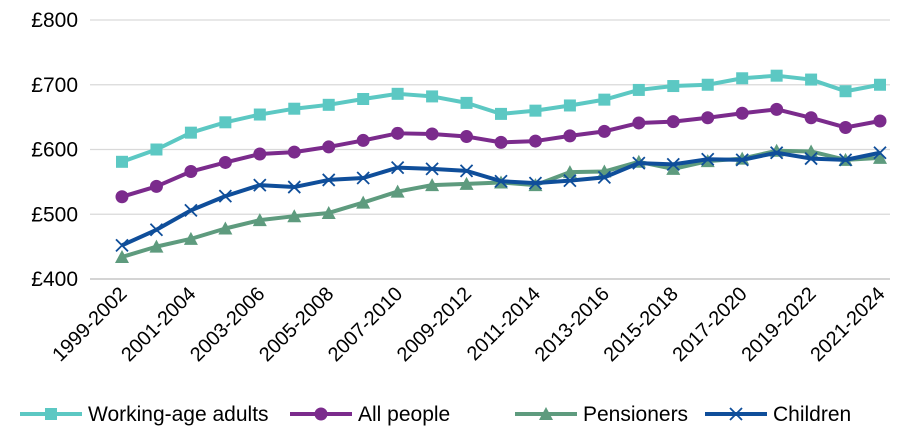  Describe the element at coordinates (635, 414) in the screenshot. I see `legend-label: Pensioners` at that location.